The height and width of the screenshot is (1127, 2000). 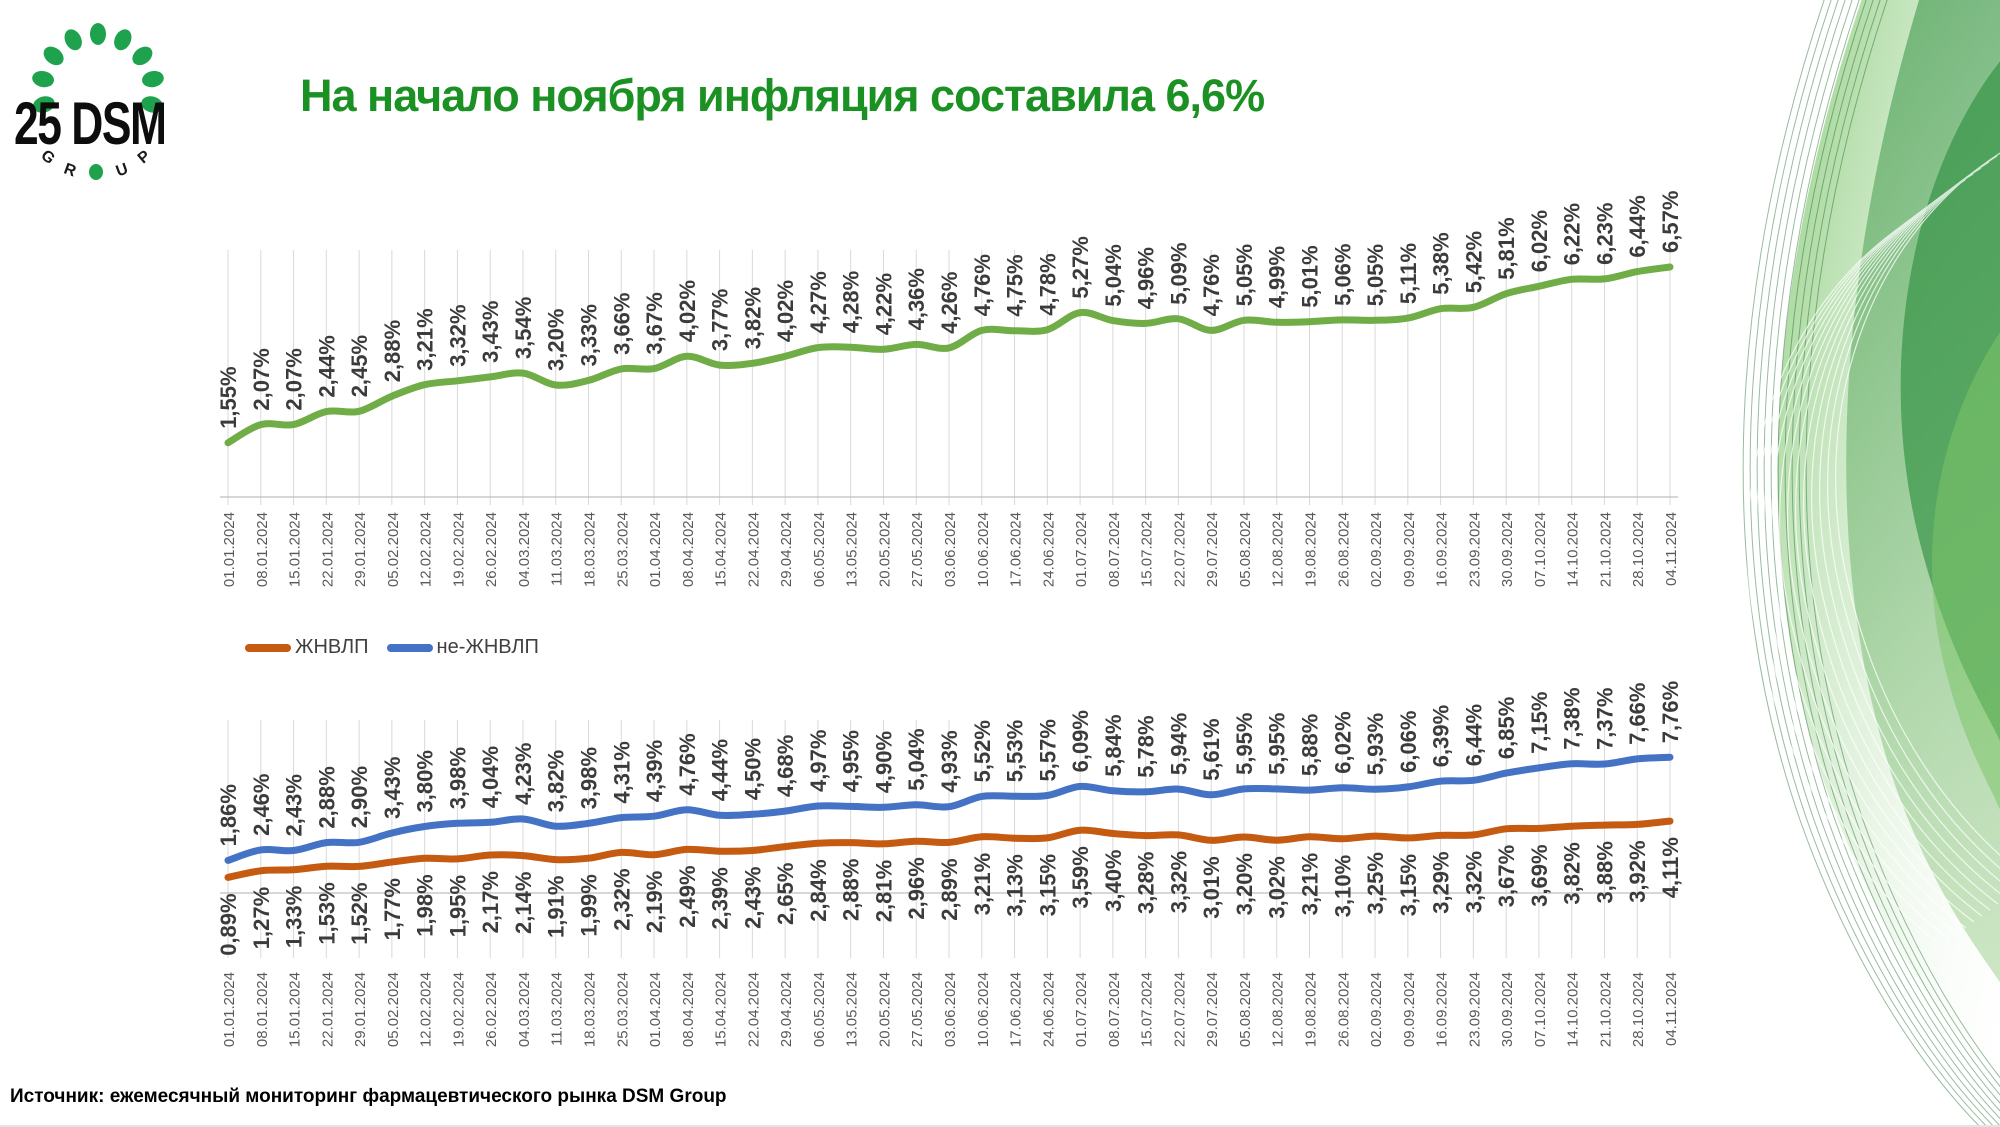 What do you see at coordinates (523, 328) in the screenshot?
I see `value-label: 3,54%` at bounding box center [523, 328].